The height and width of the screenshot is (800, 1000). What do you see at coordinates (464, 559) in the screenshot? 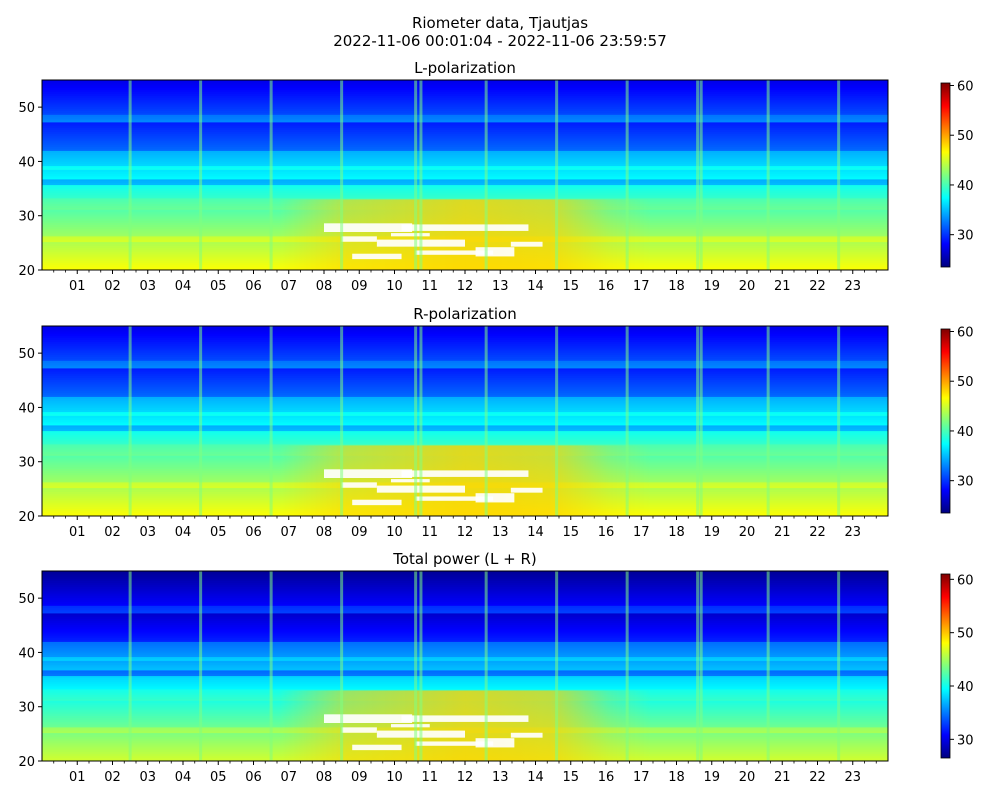
I see `panel-title: Total power (L + R)` at bounding box center [464, 559].